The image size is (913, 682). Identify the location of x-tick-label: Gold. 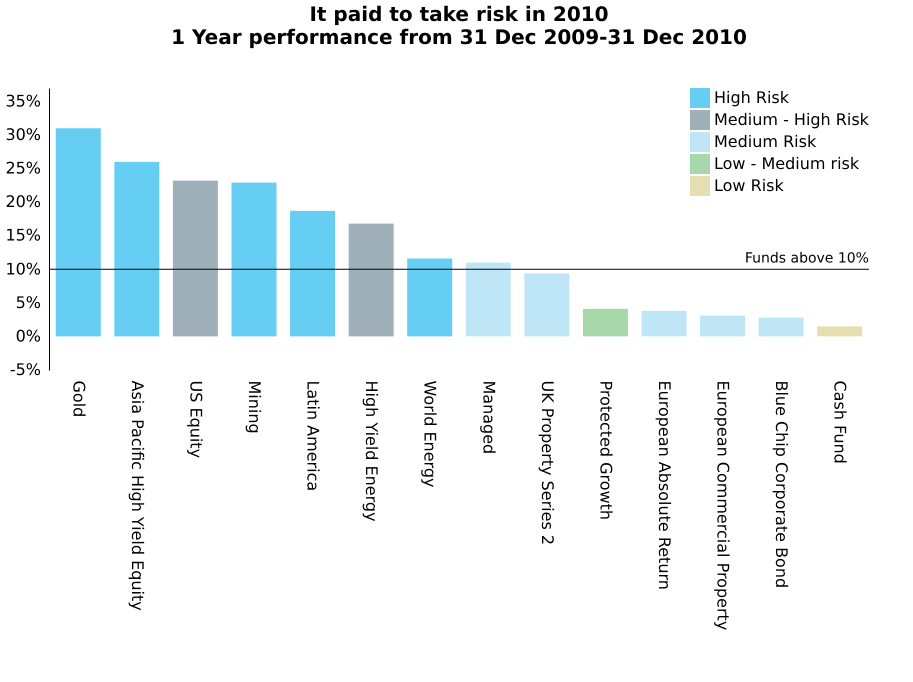
(78, 399).